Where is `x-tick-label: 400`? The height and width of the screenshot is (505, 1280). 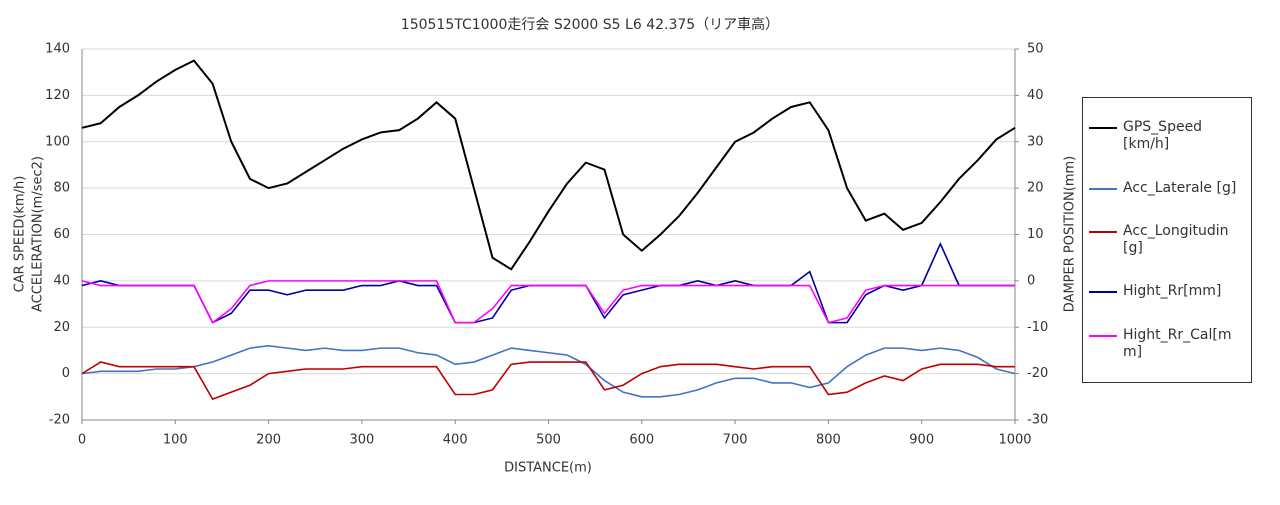
x-tick-label: 400 is located at coordinates (455, 440).